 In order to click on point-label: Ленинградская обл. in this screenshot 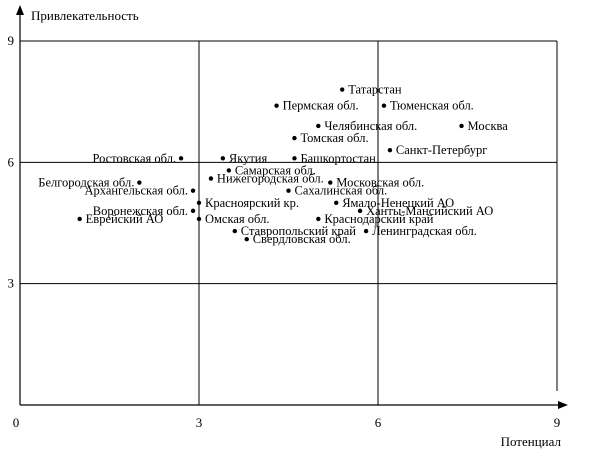, I will do `click(424, 231)`.